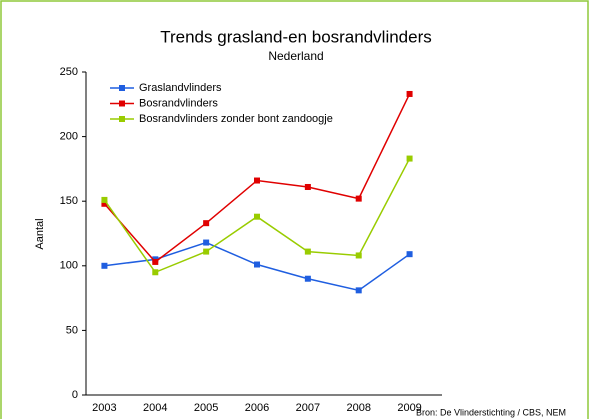 The width and height of the screenshot is (589, 419). I want to click on y-tick-label: 50, so click(72, 330).